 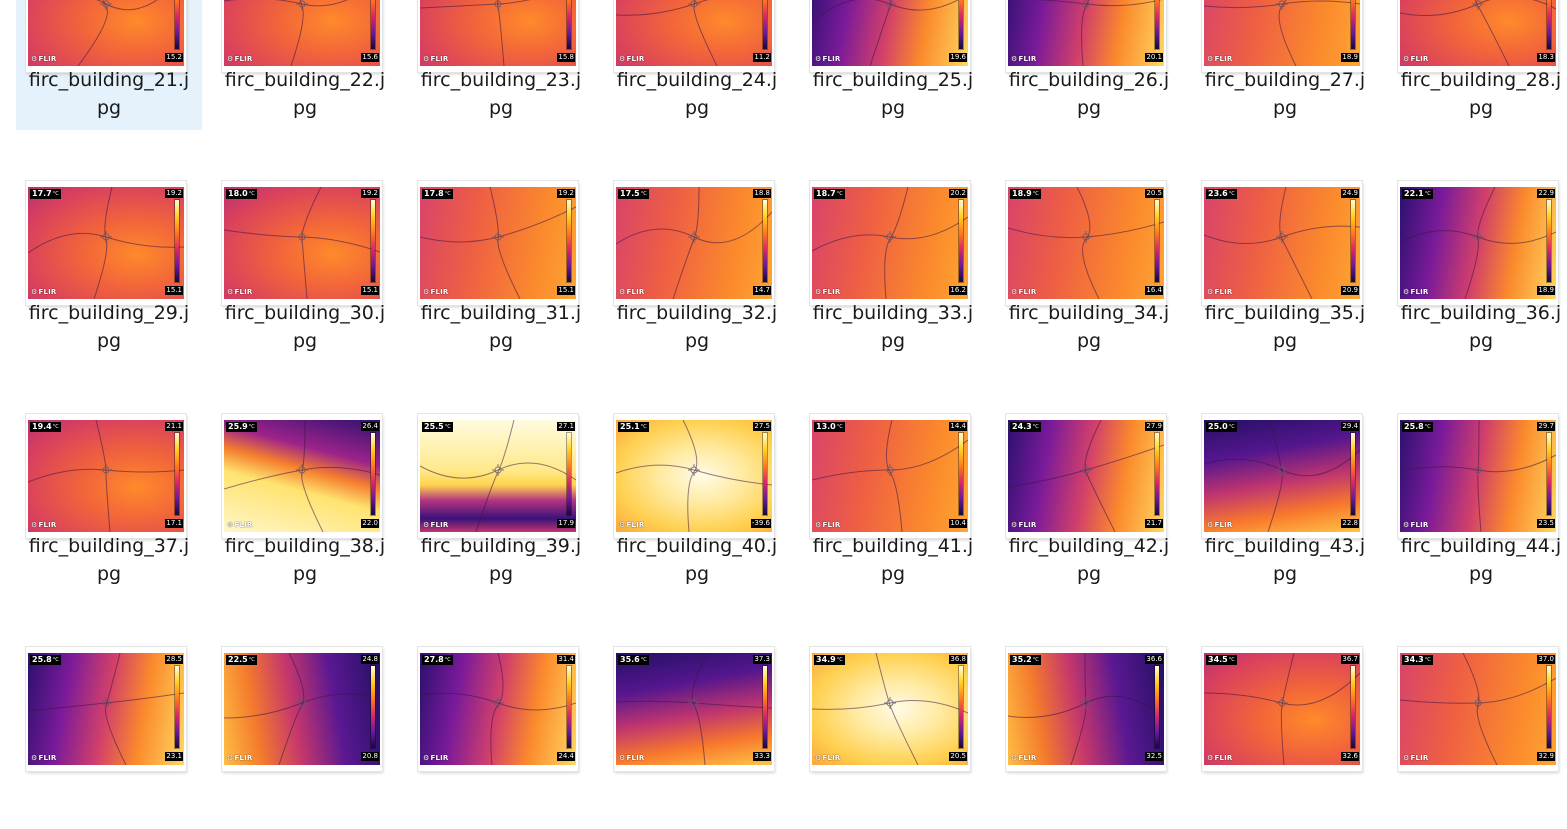 What do you see at coordinates (305, 560) in the screenshot?
I see `file-name-label: firc_building_38.j pg` at bounding box center [305, 560].